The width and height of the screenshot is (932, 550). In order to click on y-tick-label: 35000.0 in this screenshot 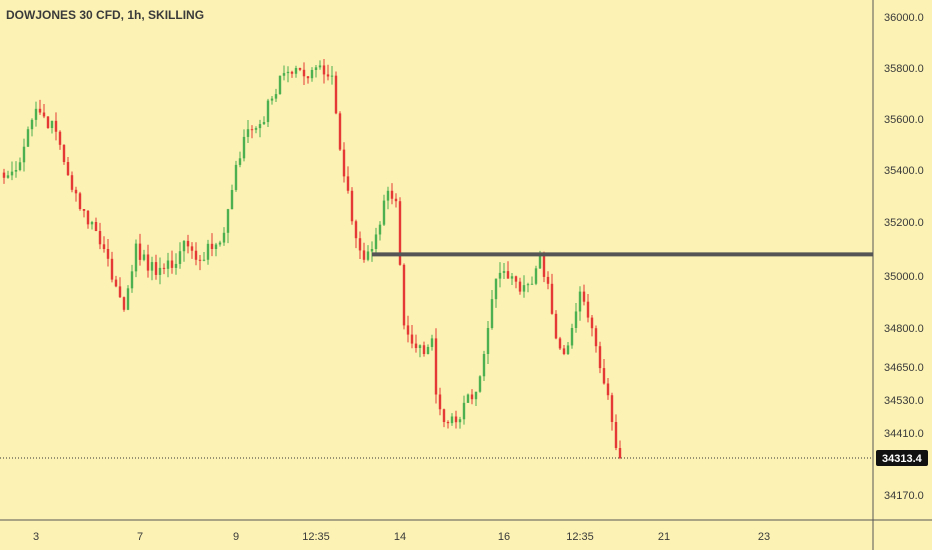, I will do `click(904, 277)`.